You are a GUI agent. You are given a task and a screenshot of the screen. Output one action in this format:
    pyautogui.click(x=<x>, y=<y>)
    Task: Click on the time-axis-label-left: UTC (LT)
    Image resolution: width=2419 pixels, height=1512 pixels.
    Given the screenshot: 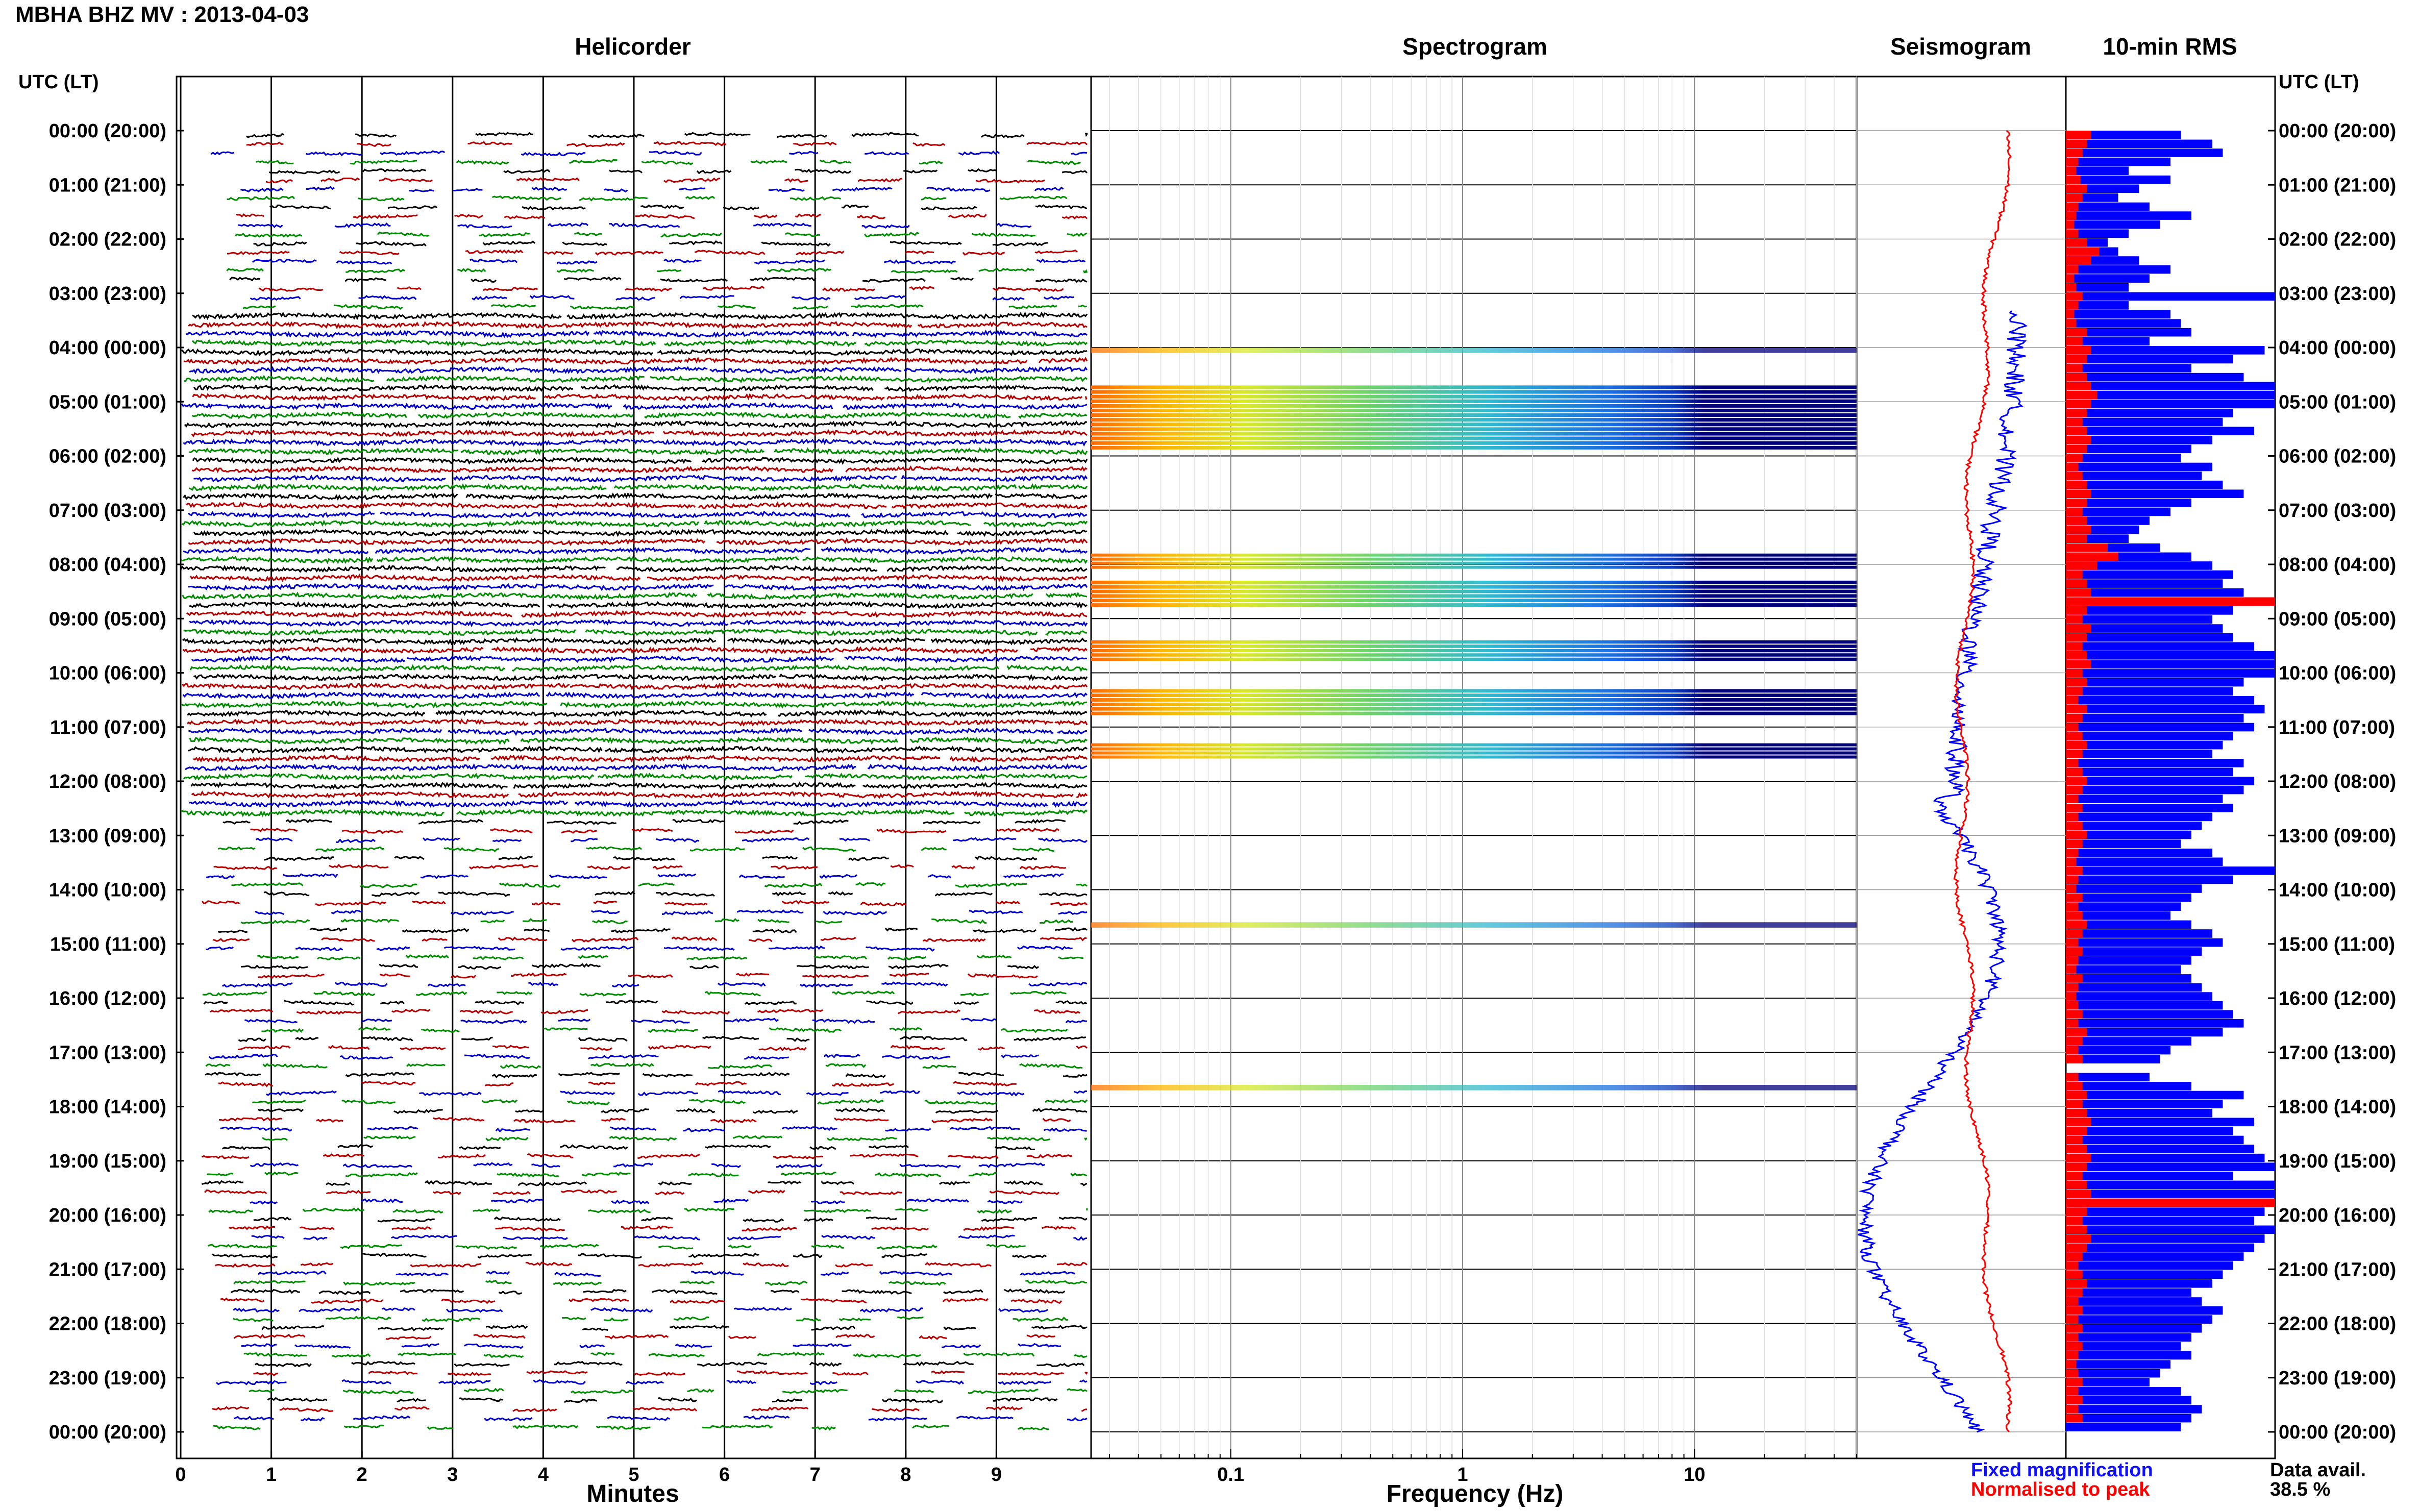 What is the action you would take?
    pyautogui.click(x=58, y=82)
    